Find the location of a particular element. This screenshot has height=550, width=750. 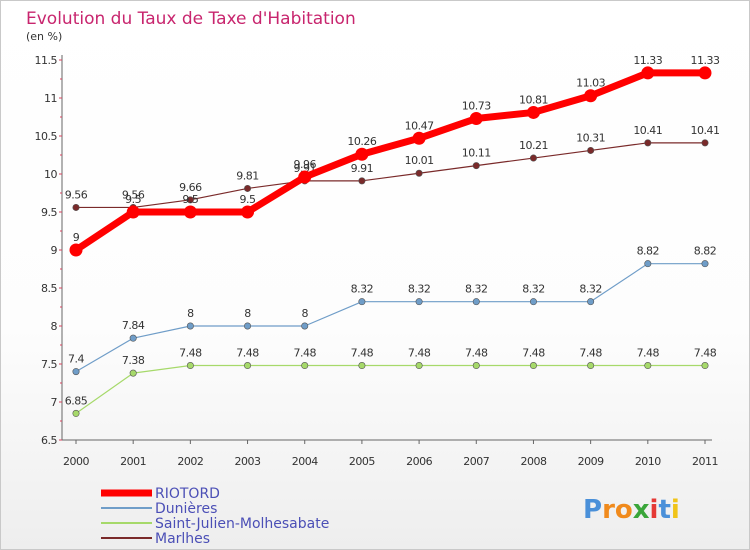

y-tick-label: 8 is located at coordinates (54, 326).